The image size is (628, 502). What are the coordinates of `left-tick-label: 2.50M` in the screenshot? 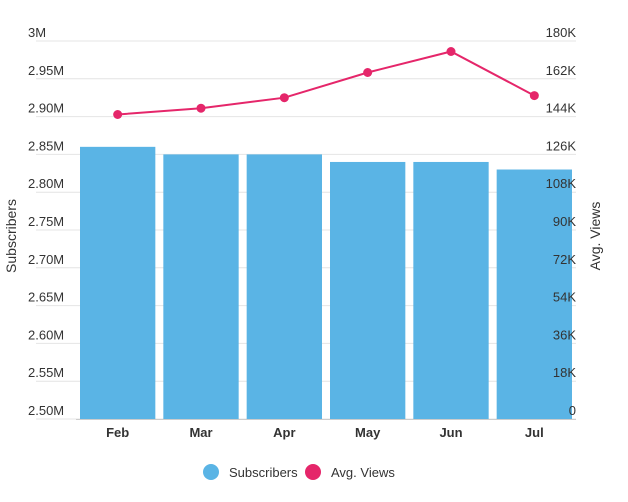 It's located at (46, 410).